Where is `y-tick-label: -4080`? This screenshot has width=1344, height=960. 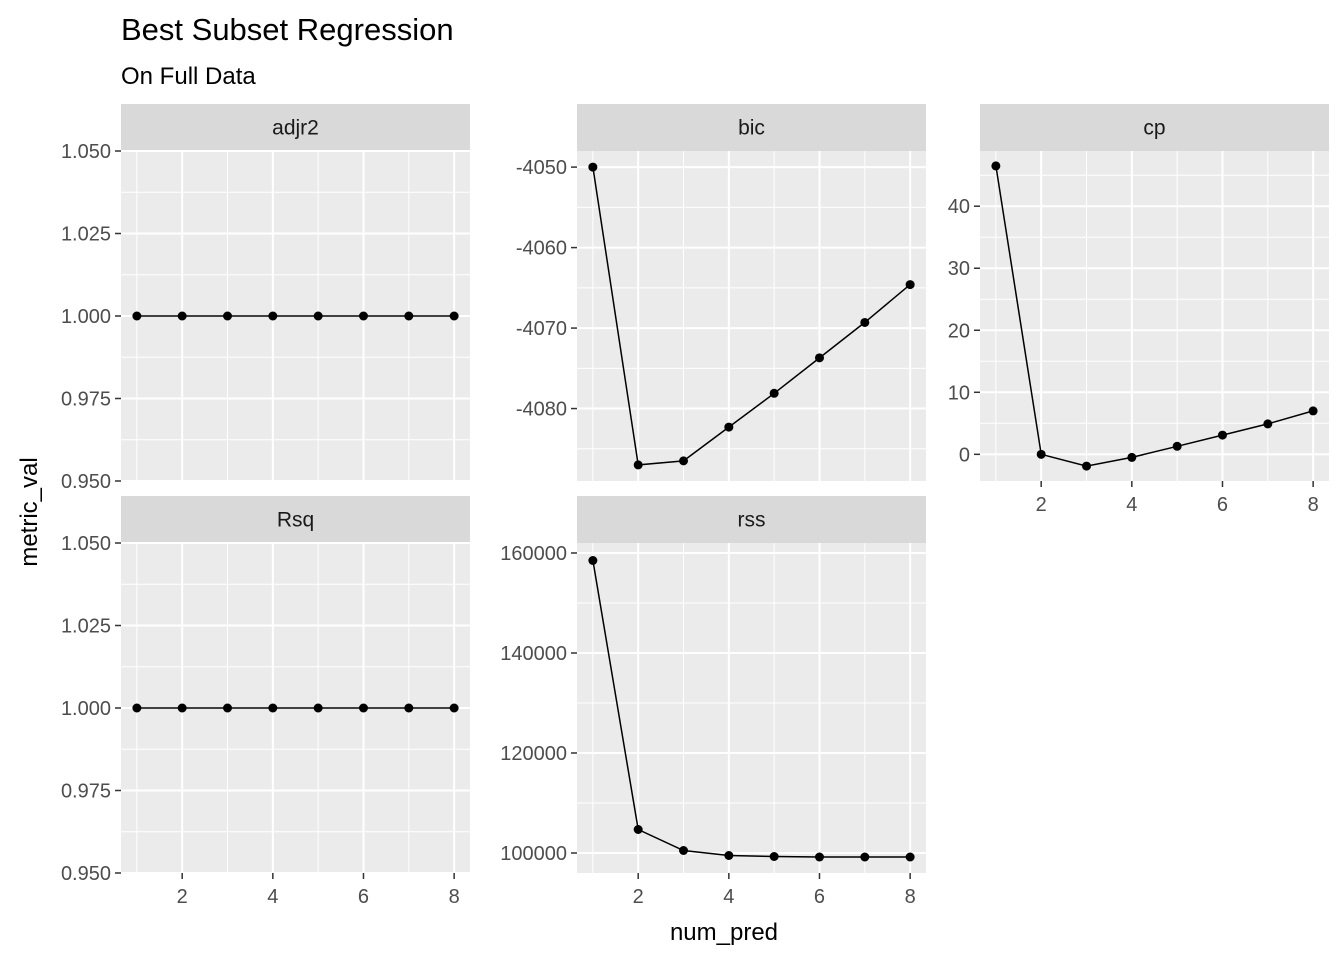
y-tick-label: -4080 is located at coordinates (541, 410).